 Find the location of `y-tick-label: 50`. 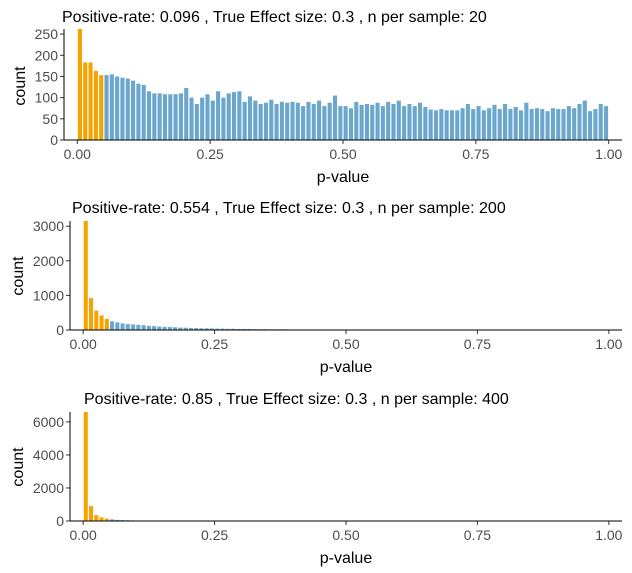

y-tick-label: 50 is located at coordinates (50, 119).